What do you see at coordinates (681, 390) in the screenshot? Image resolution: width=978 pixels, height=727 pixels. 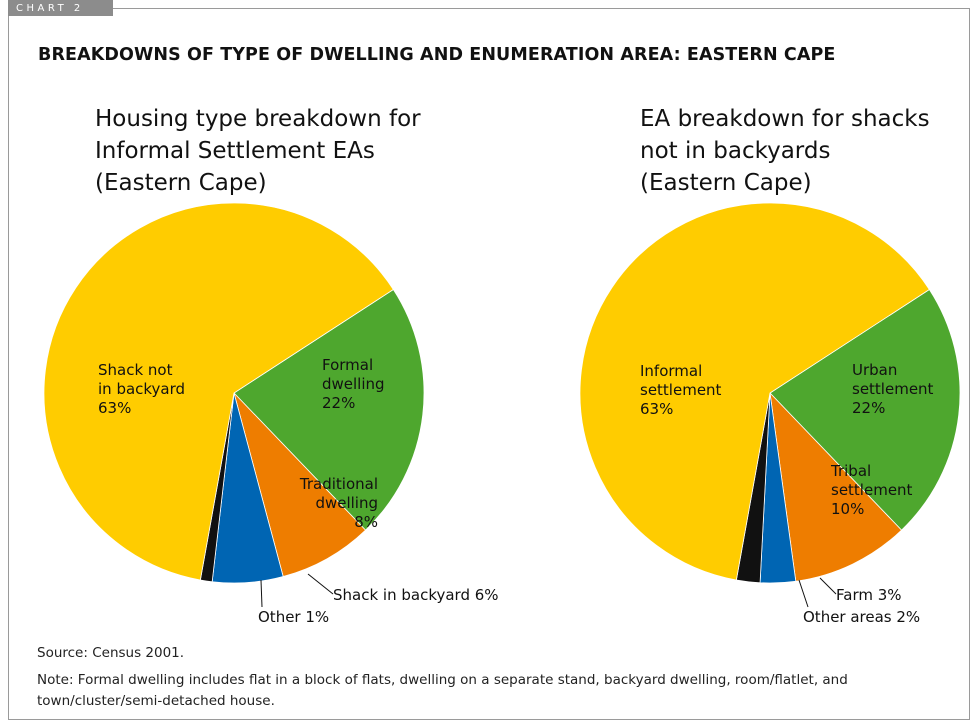 I see `pie-2-slice-label-5: Informal settlement 63%` at bounding box center [681, 390].